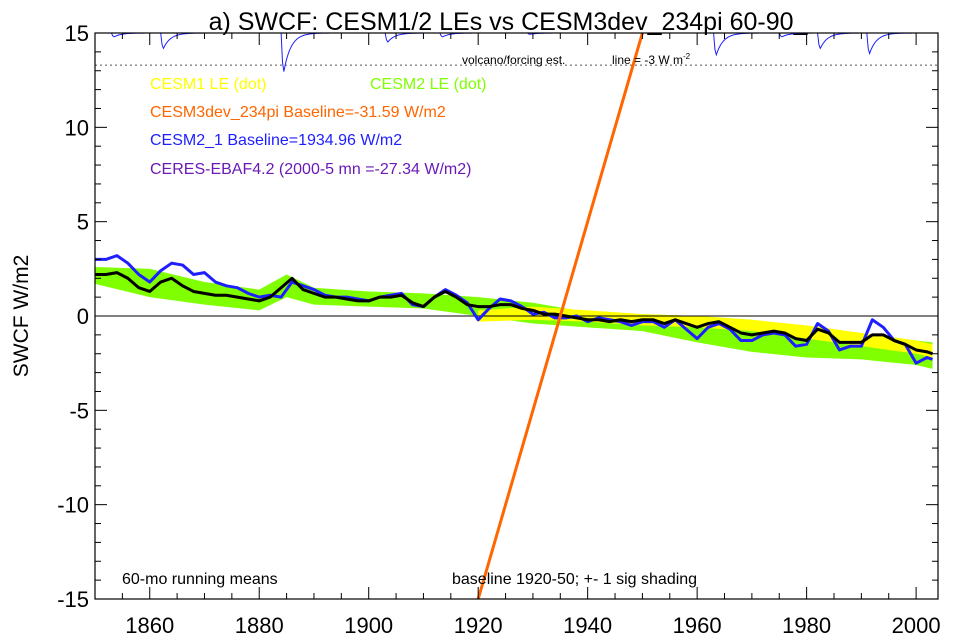 The image size is (957, 641). I want to click on x-tick-label: 1980, so click(806, 625).